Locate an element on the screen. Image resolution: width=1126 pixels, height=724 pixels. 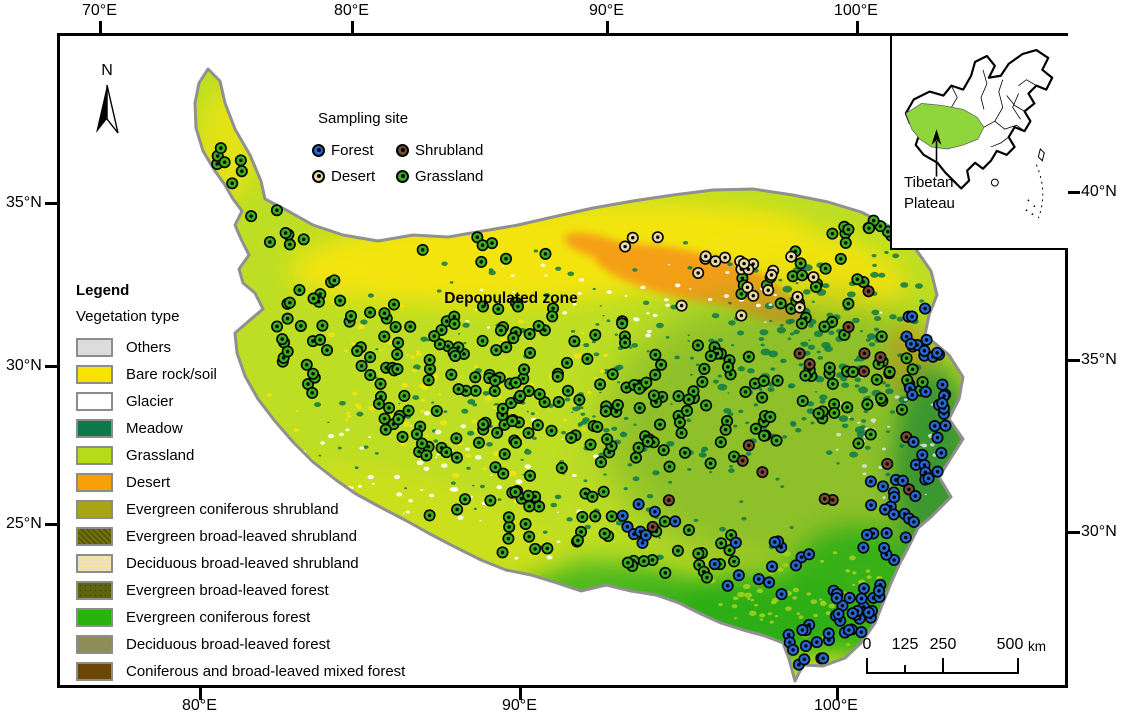
tick-right-40n is located at coordinates (1074, 192).